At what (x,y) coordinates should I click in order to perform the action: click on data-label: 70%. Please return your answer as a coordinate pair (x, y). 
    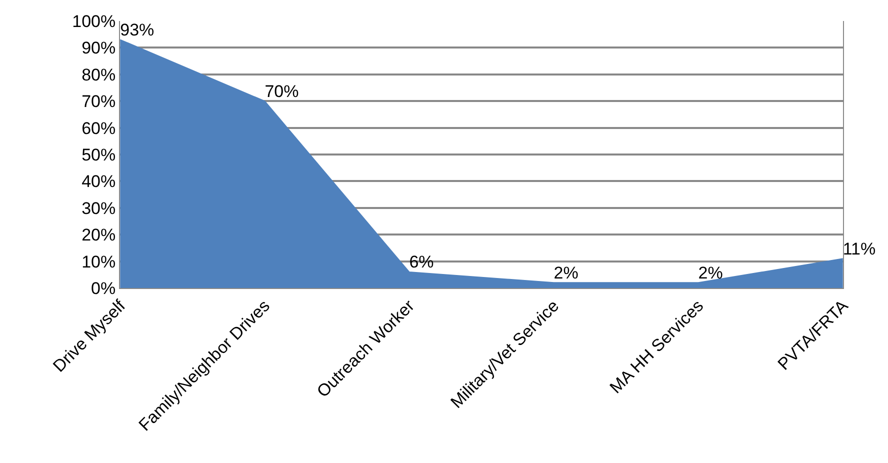
    Looking at the image, I should click on (281, 91).